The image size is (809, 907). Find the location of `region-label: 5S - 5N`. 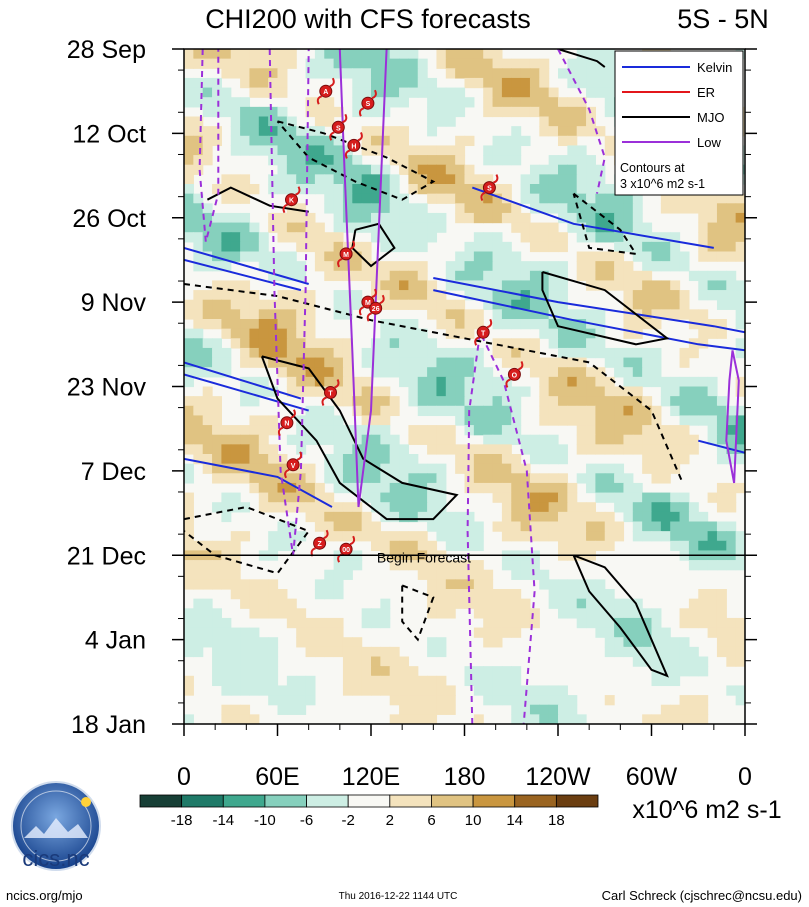

region-label: 5S - 5N is located at coordinates (723, 19).